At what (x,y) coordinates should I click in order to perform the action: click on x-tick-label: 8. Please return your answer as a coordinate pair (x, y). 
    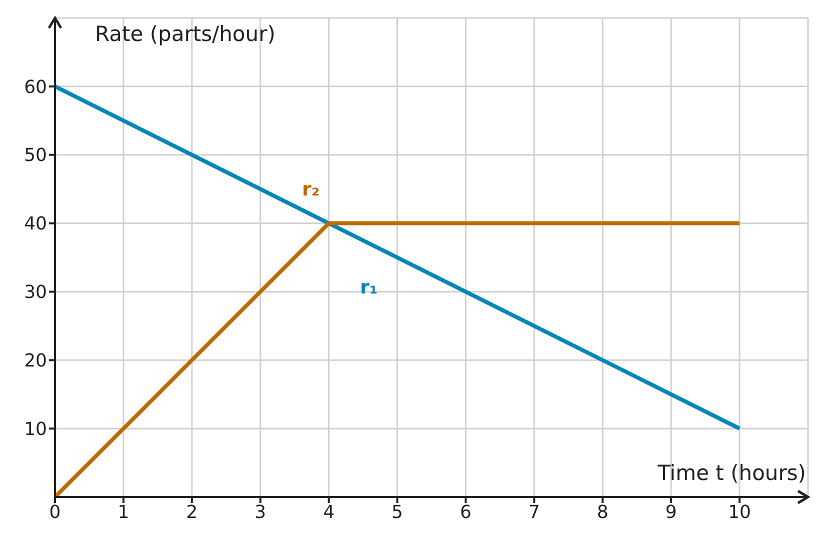
    Looking at the image, I should click on (602, 512).